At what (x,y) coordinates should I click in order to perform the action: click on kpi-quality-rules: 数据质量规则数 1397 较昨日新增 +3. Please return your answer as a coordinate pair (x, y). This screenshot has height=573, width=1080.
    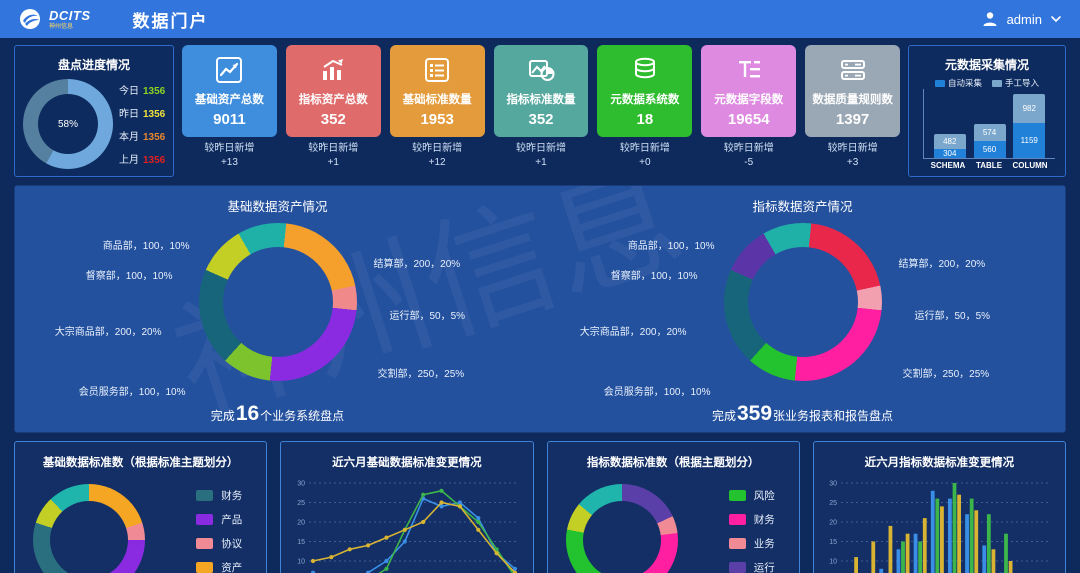
    Looking at the image, I should click on (853, 111).